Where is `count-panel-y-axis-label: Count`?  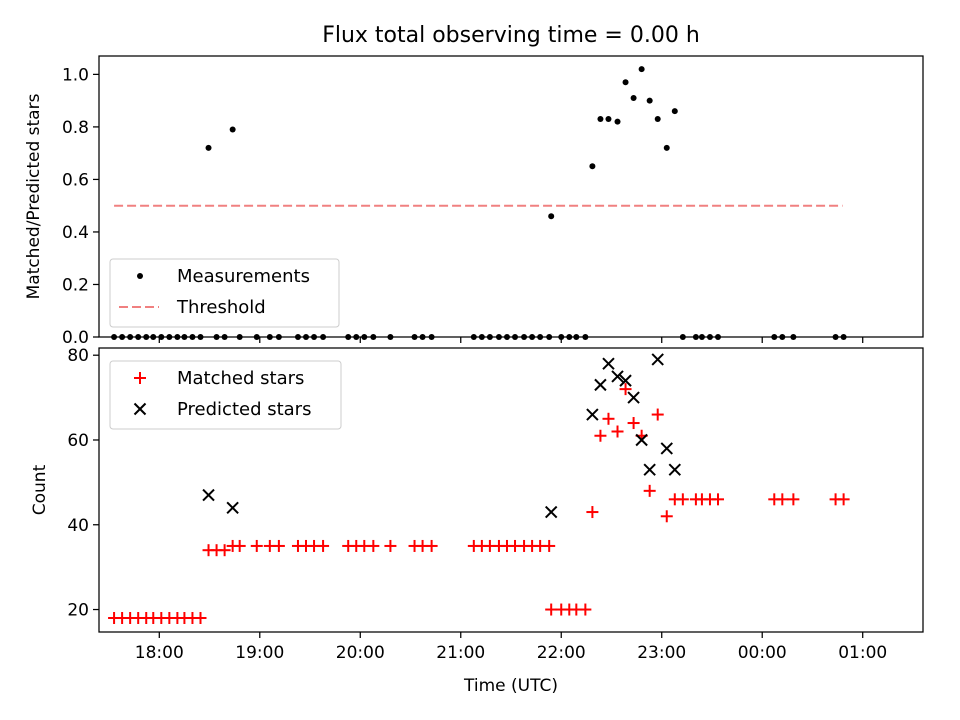
count-panel-y-axis-label: Count is located at coordinates (40, 489).